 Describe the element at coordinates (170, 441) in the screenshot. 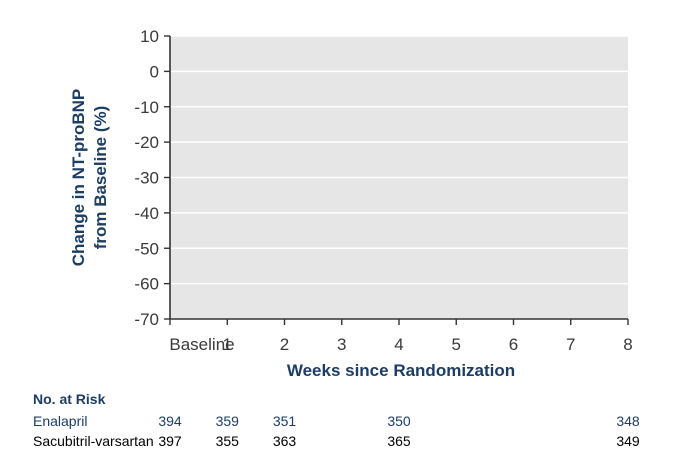

I see `risk-count: 397` at that location.